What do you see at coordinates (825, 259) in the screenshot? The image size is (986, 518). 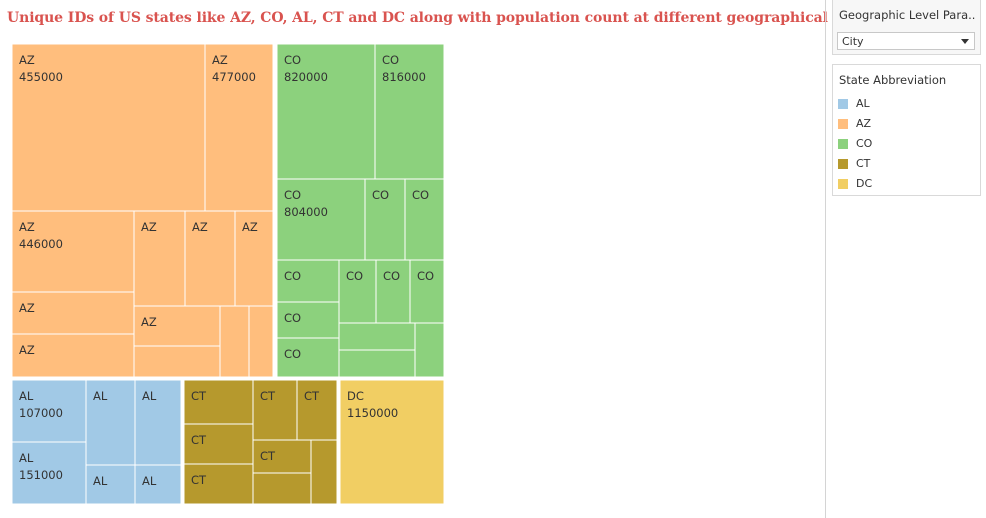 I see `sidebar-divider` at bounding box center [825, 259].